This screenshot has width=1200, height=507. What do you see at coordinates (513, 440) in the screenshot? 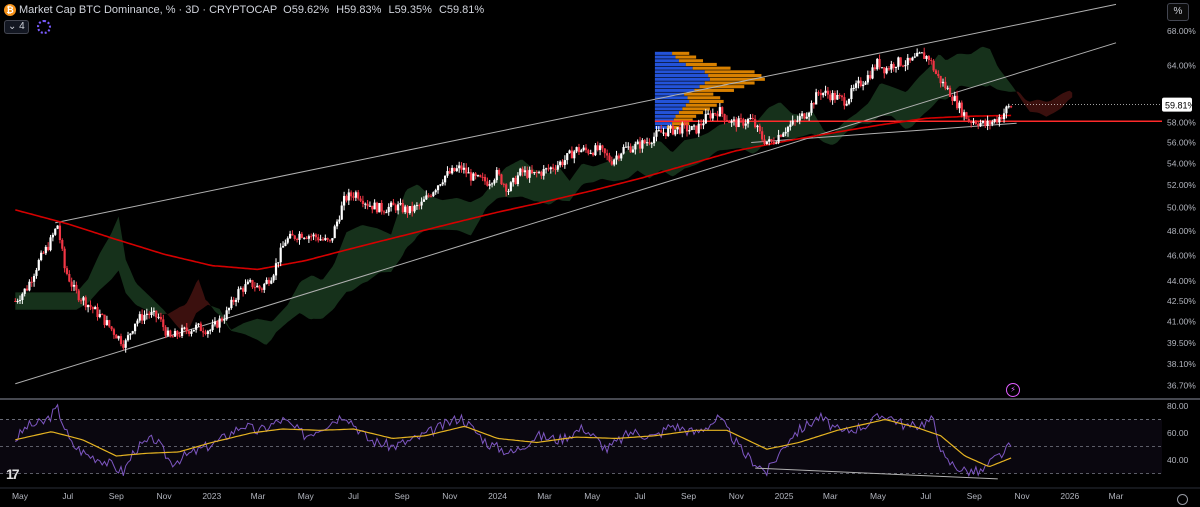
I see `rsi-line` at bounding box center [513, 440].